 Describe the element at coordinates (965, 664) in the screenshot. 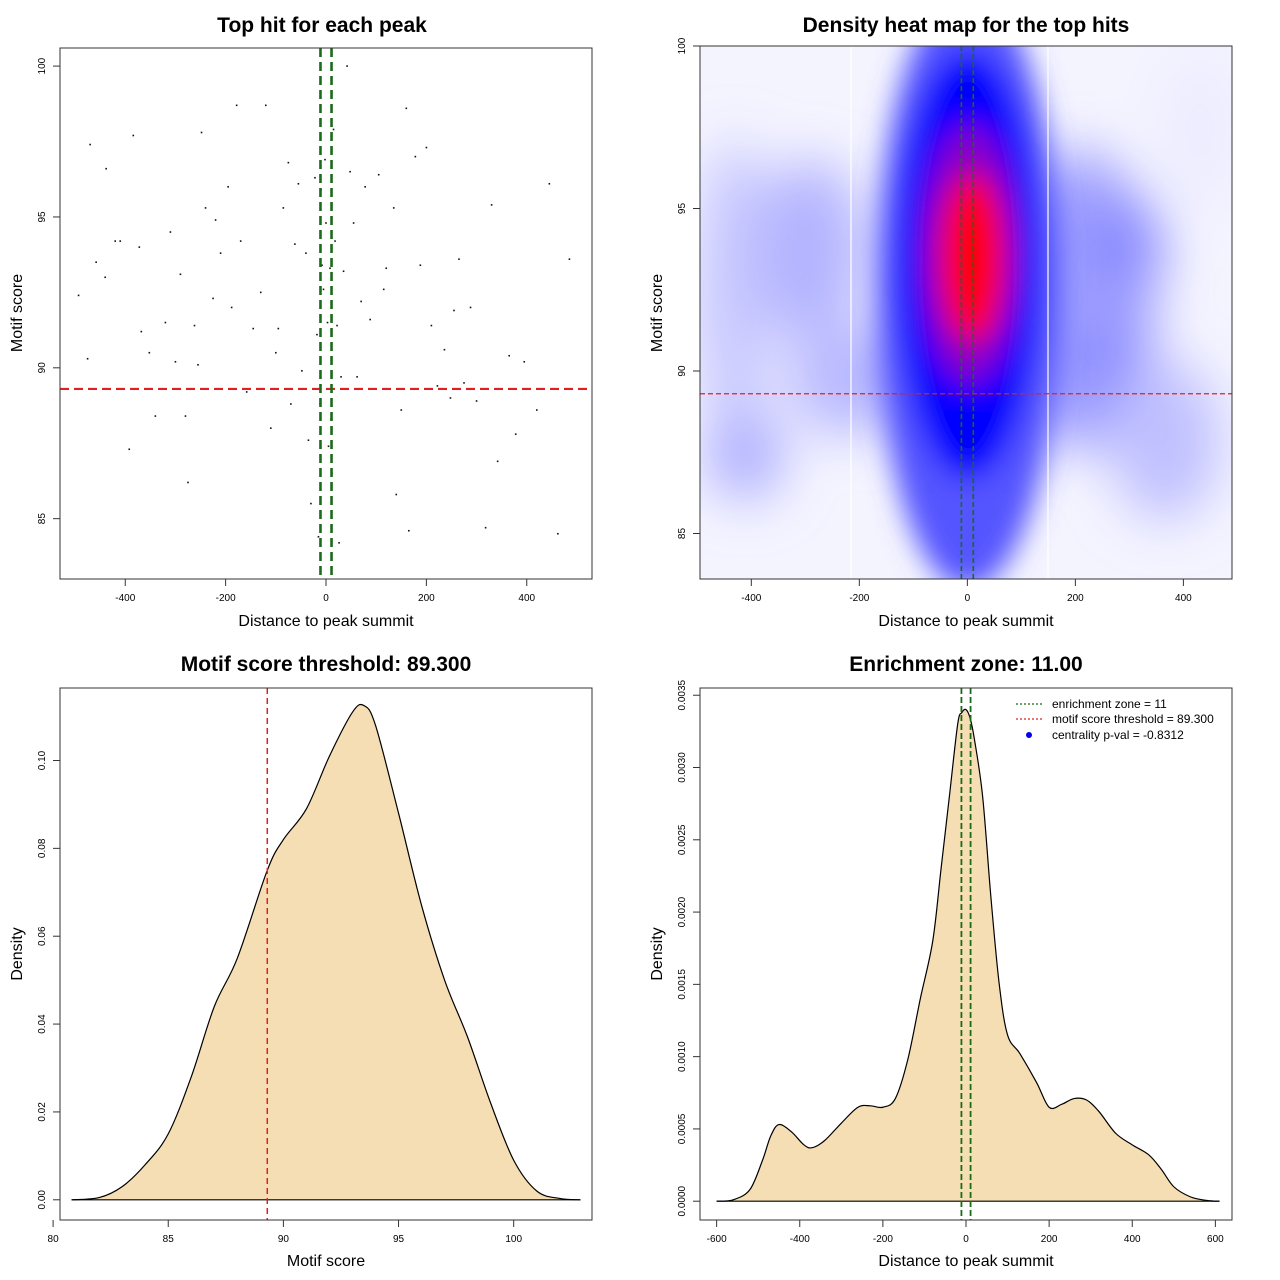

I see `enrichment-density-title: Enrichment zone: 11.00` at that location.